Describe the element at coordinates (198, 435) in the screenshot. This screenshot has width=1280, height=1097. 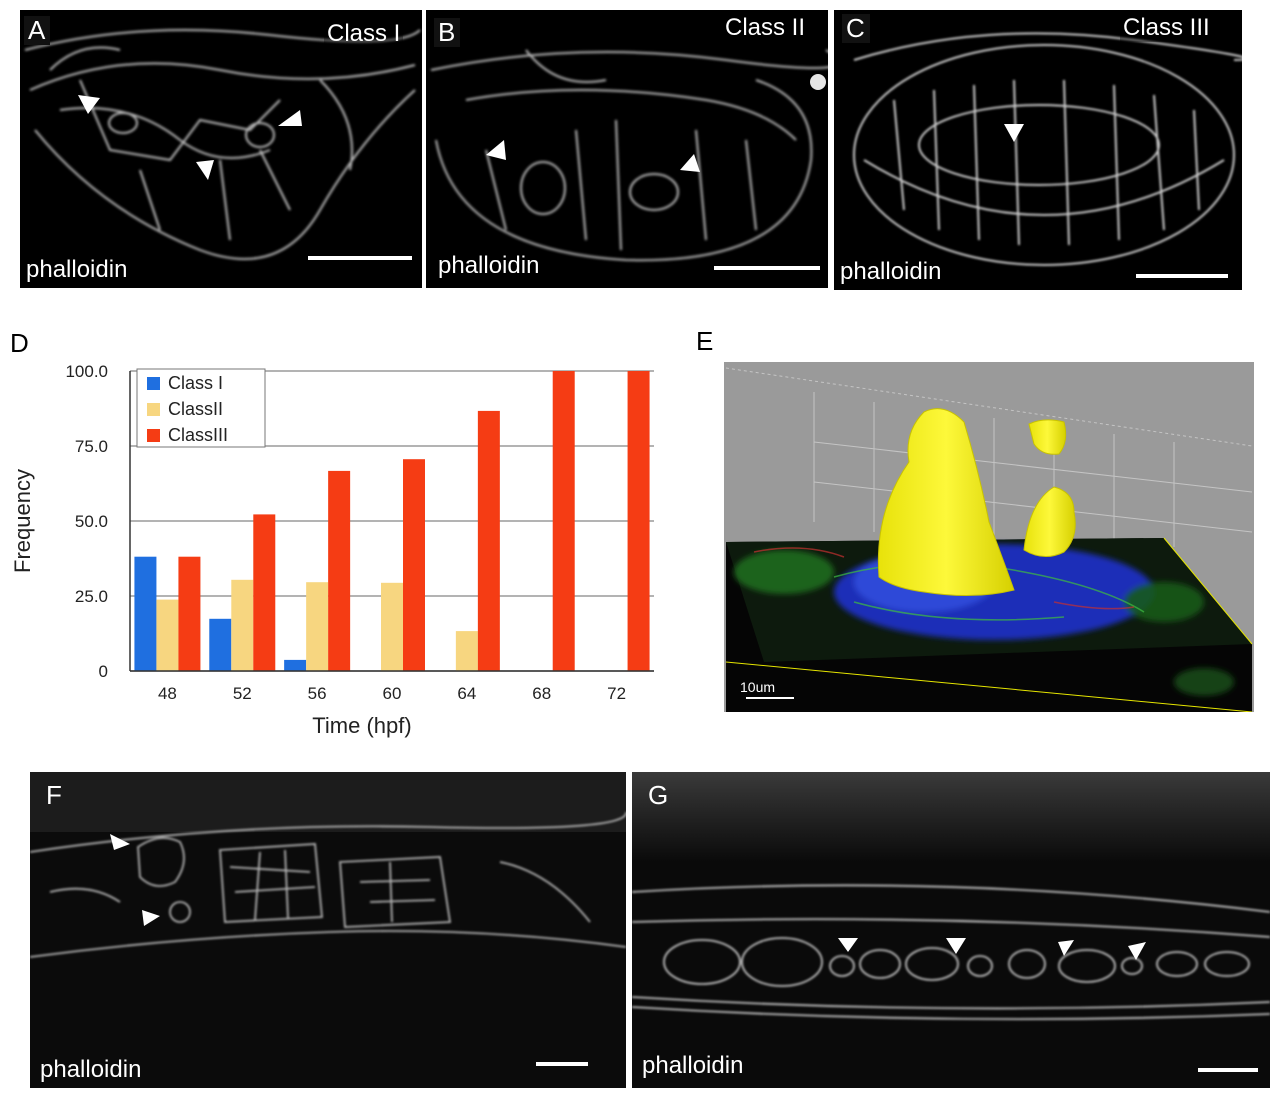
I see `legend-label: ClassIII` at that location.